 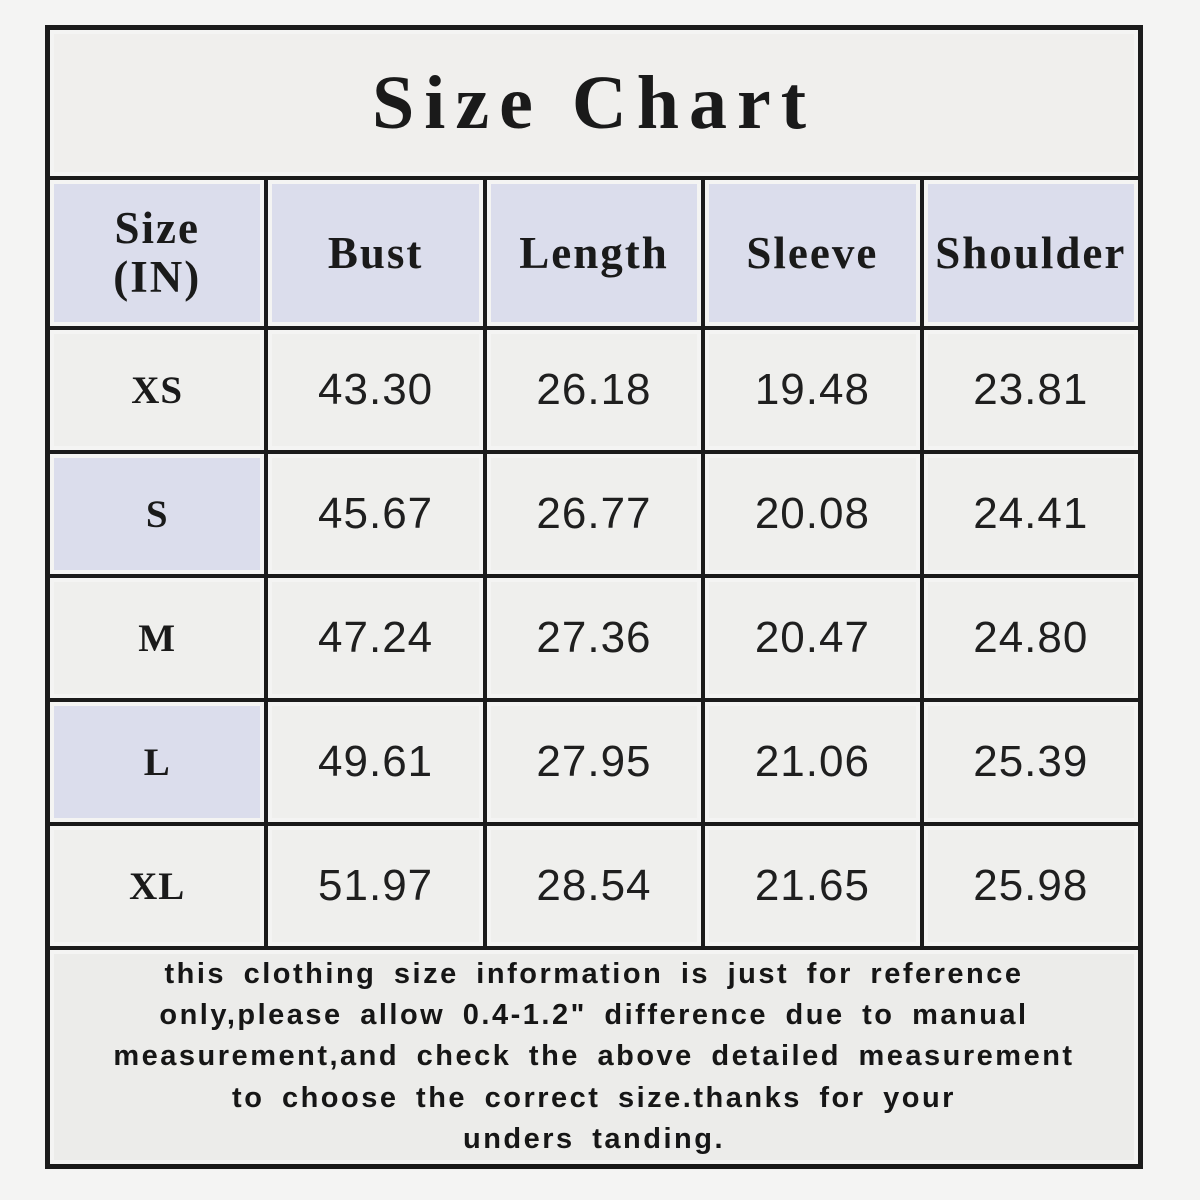 I want to click on length-value-cell: 27.36, so click(x=594, y=638).